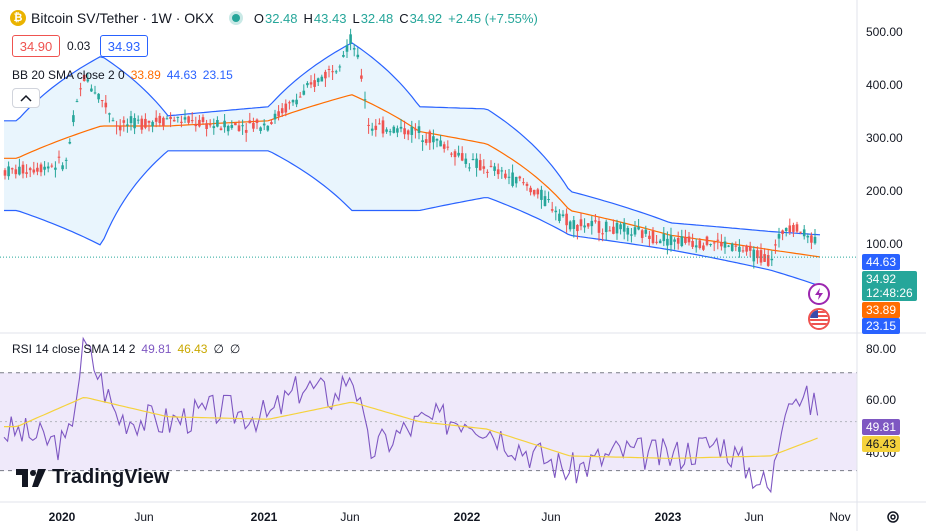 The image size is (926, 531). Describe the element at coordinates (884, 138) in the screenshot. I see `price-tick: 300.00` at that location.